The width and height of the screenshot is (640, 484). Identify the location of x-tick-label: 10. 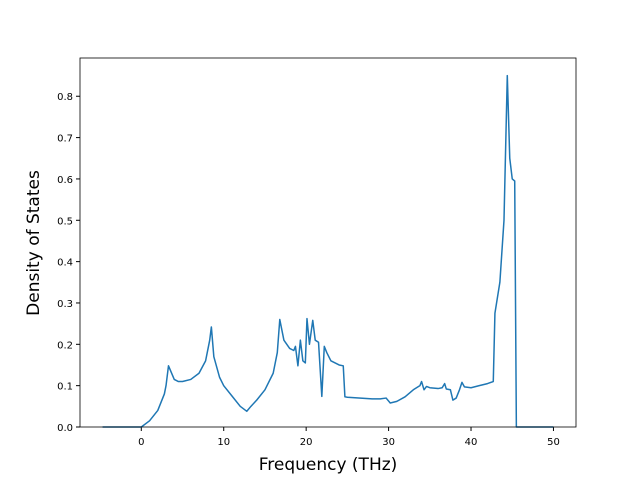
(223, 442).